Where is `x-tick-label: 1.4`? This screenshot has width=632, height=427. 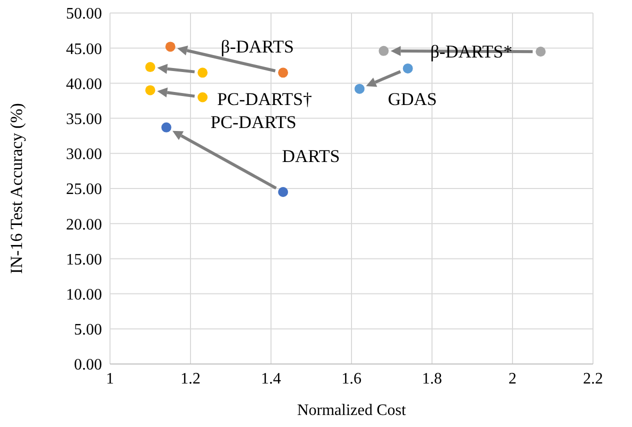
x-tick-label: 1.4 is located at coordinates (271, 379).